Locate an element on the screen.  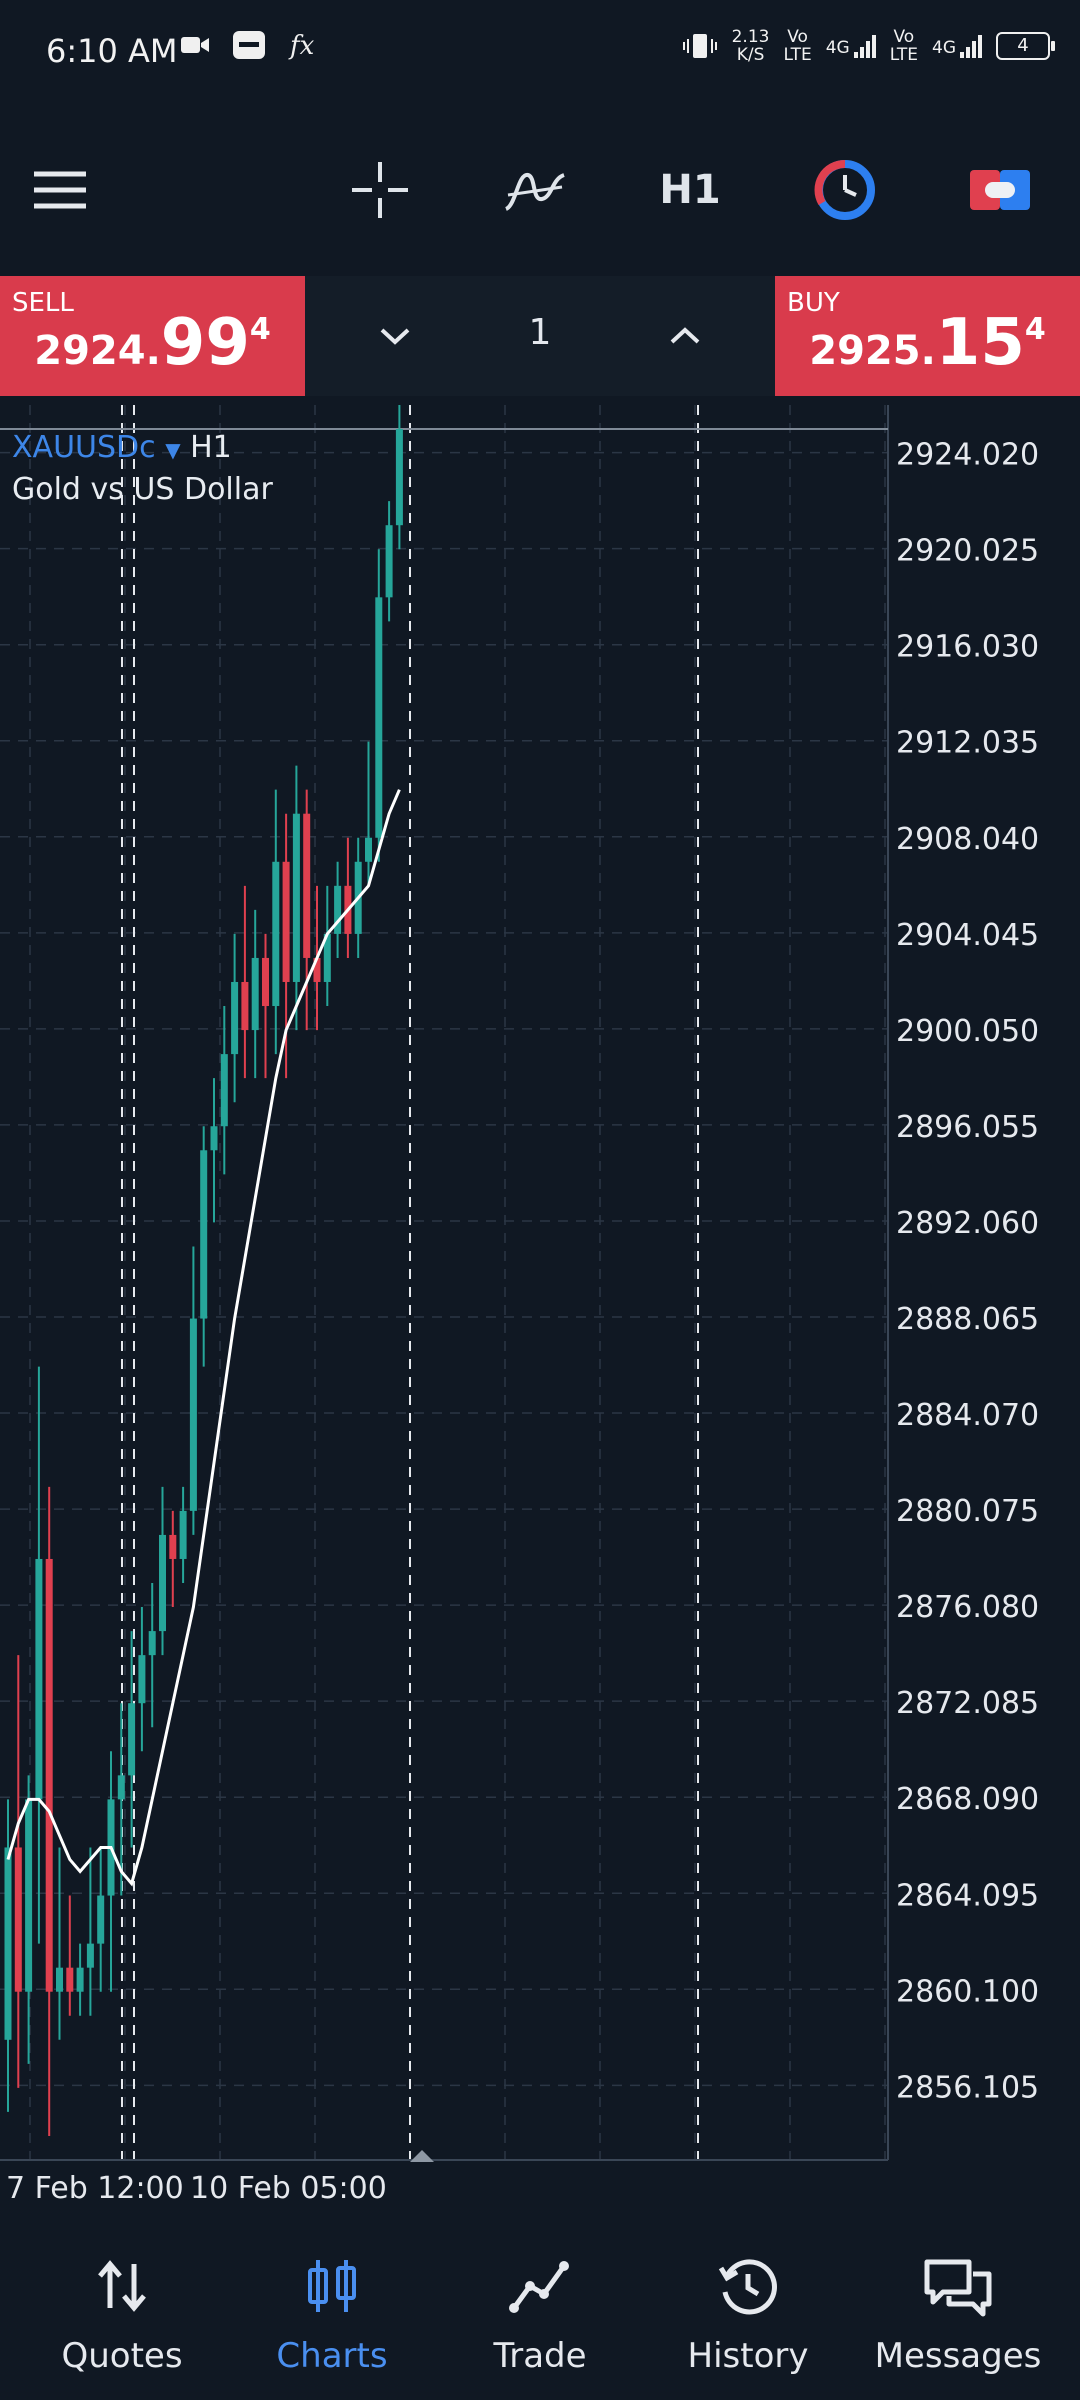
clock-icon is located at coordinates (844, 189).